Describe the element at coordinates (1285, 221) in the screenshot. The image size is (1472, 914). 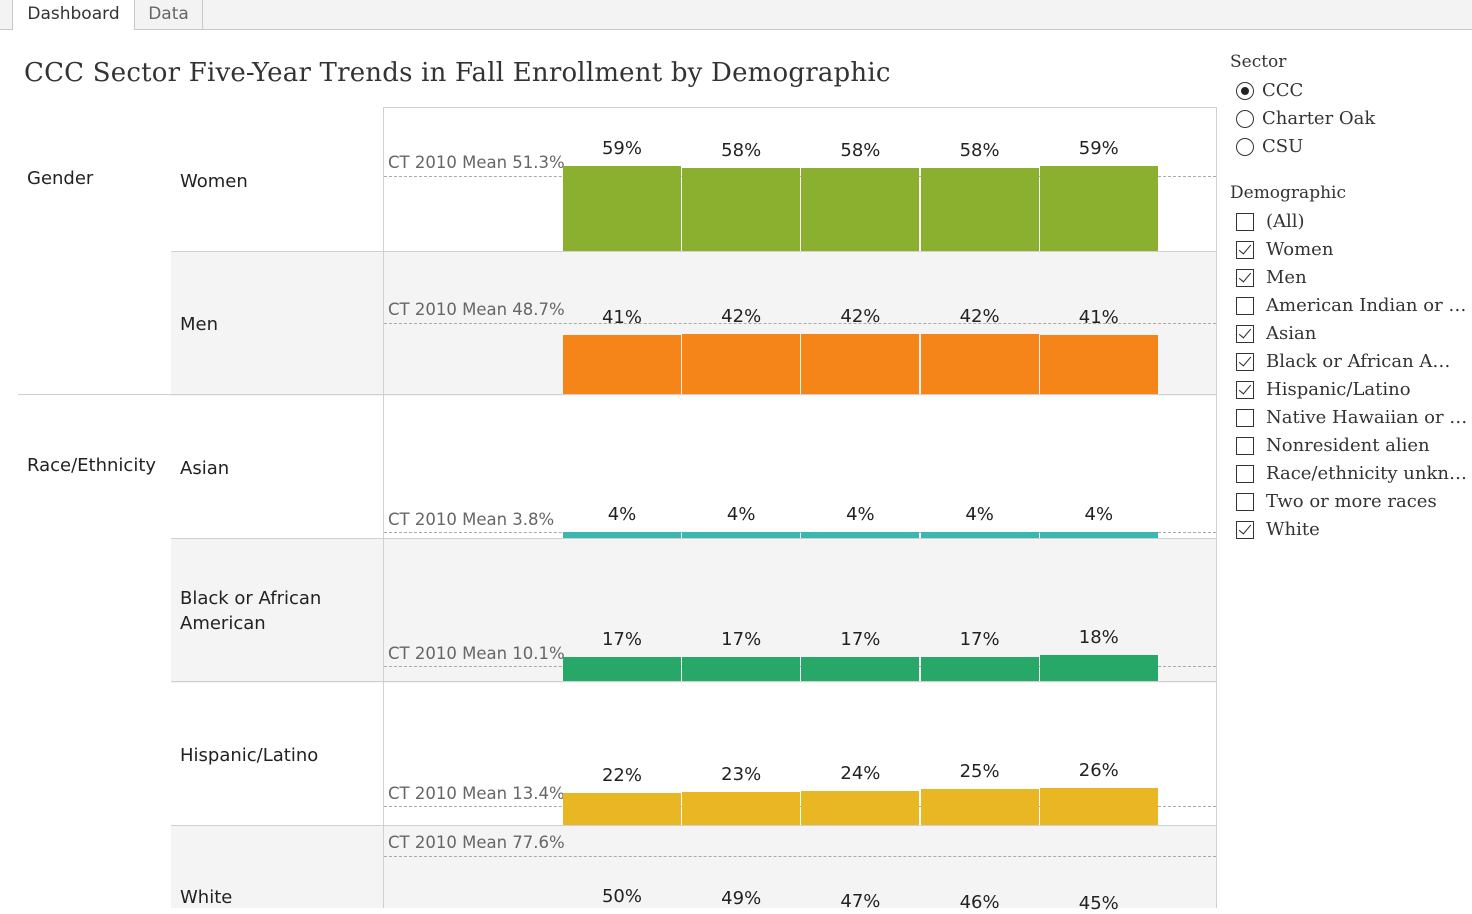
I see `demographic-option-label: (All)` at that location.